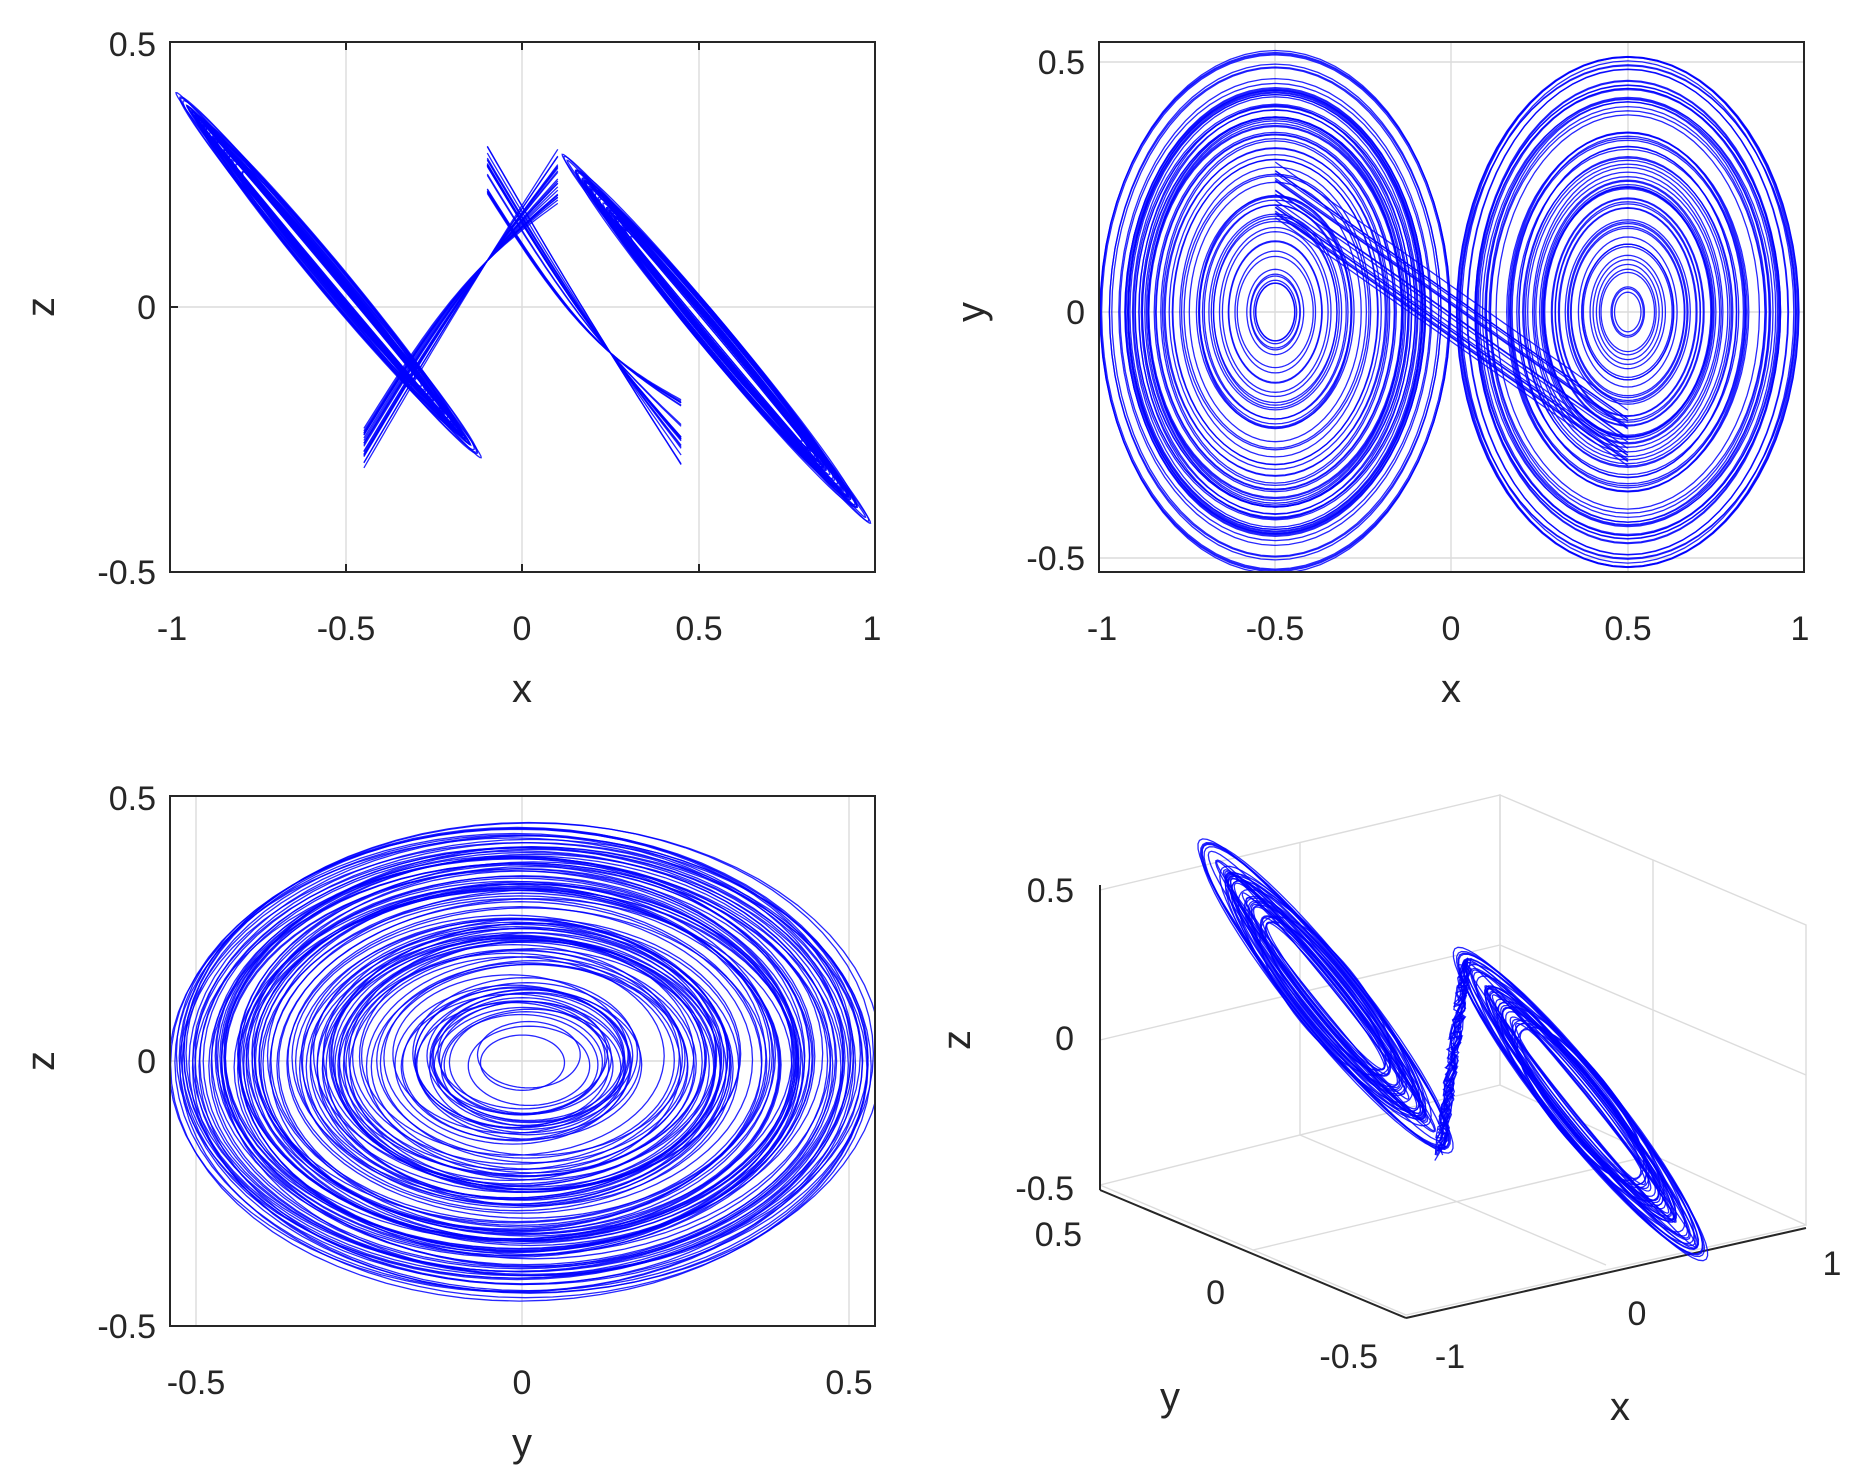  I want to click on trajectory-yz, so click(522, 1061).